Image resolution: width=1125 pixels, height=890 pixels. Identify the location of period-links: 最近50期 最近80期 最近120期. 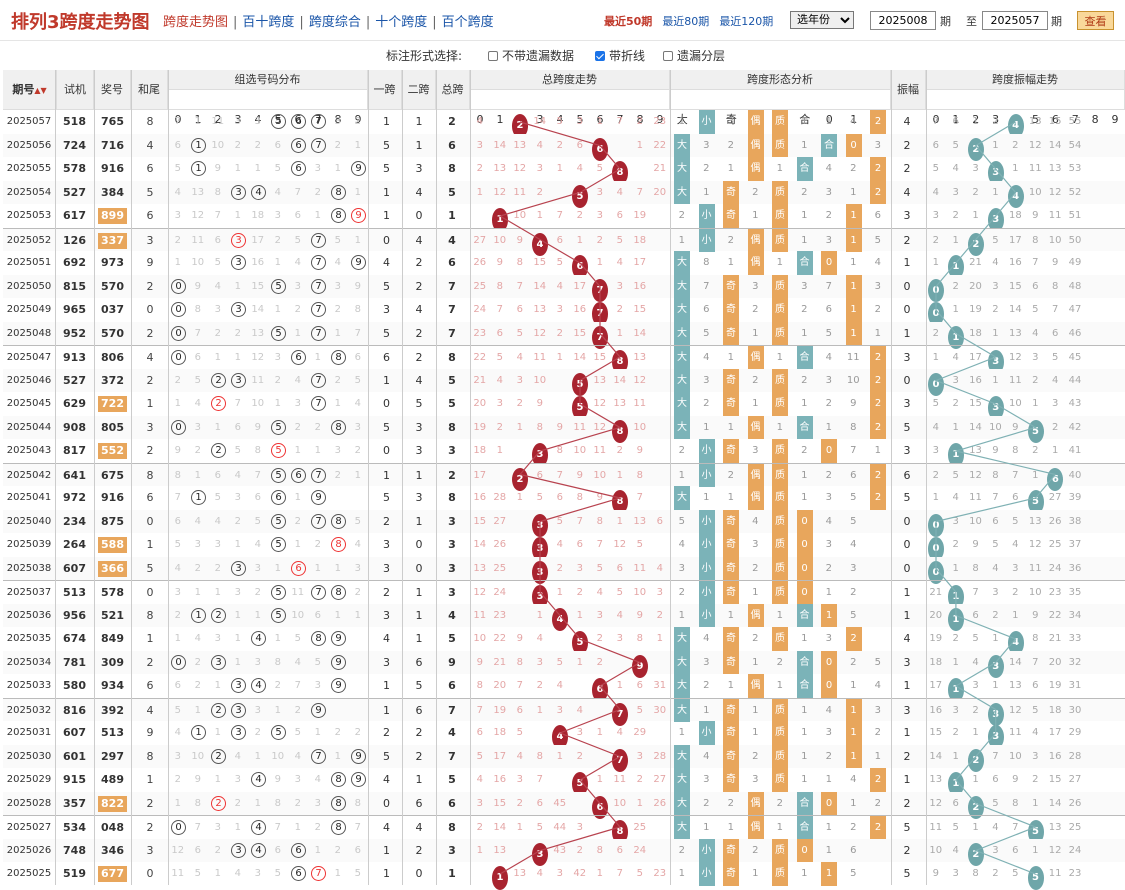
(693, 21).